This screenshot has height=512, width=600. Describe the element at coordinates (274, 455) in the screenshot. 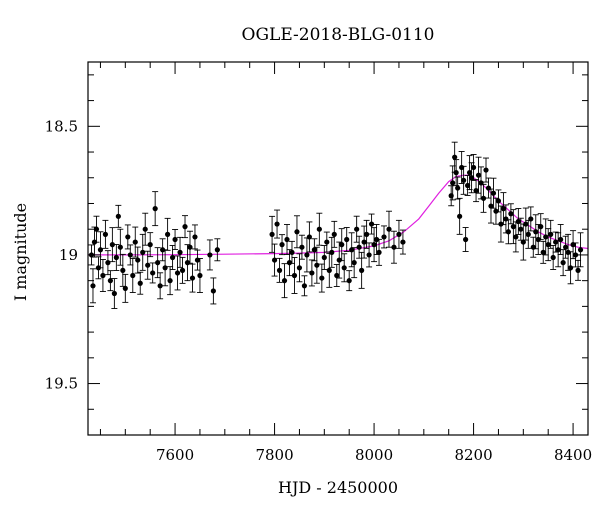

I see `x-tick-label: 7800` at that location.